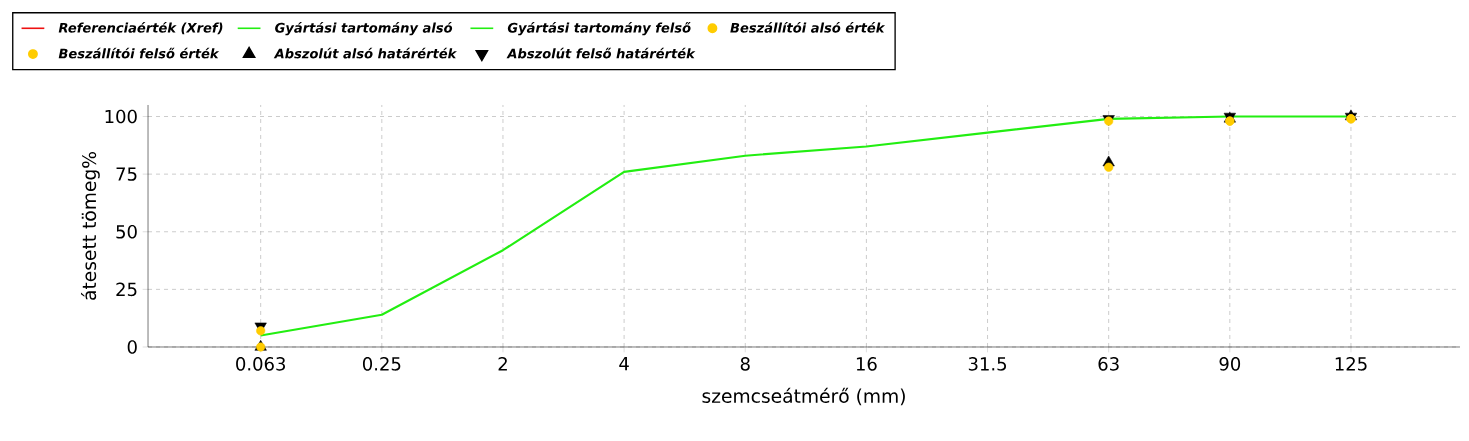 This screenshot has width=1469, height=441. Describe the element at coordinates (260, 364) in the screenshot. I see `x-tick-label: 0.063` at that location.